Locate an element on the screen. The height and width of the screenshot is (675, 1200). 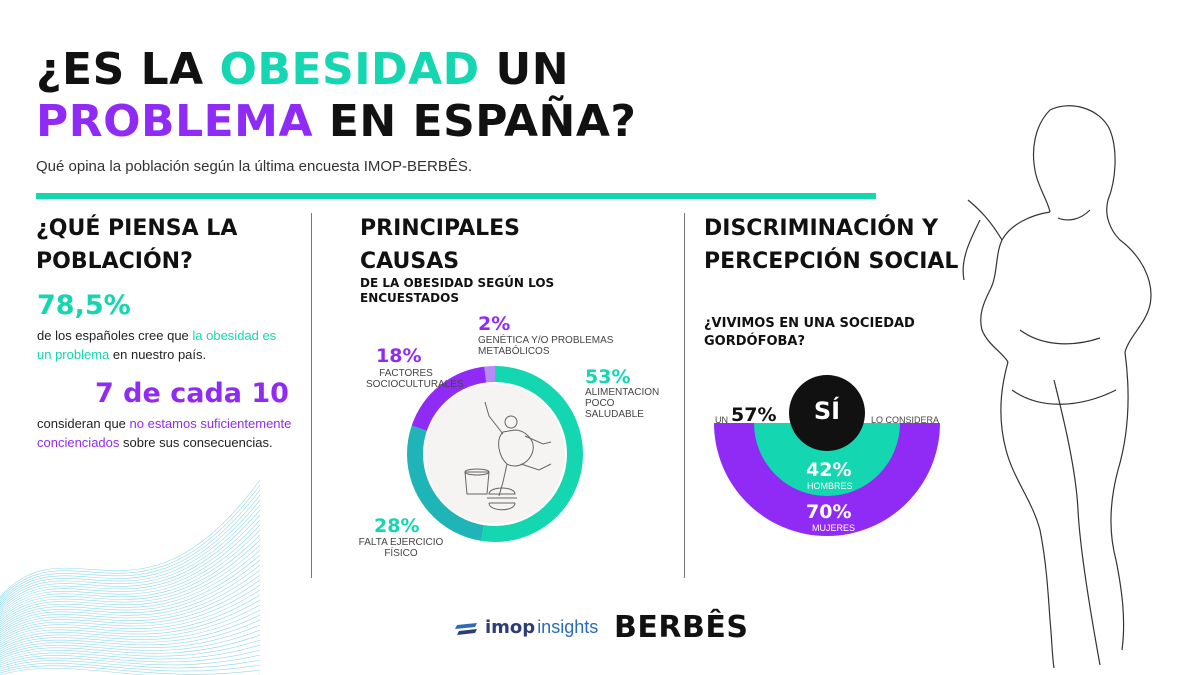
section2-subtitle: DE LA OBESIDAD SEGÚN LOS ENCUESTADOS is located at coordinates (457, 290).